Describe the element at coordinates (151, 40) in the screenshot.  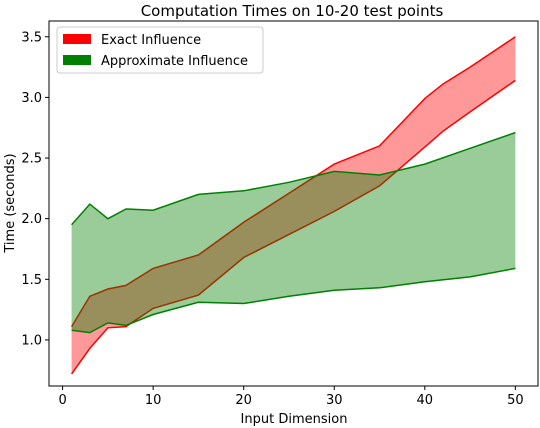
I see `legend-label: Exact Influence` at that location.